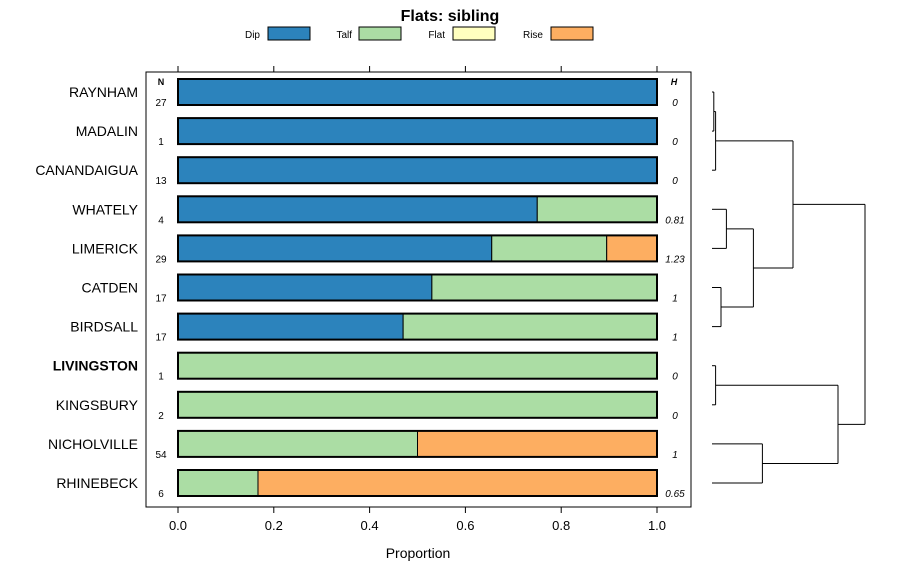  I want to click on bar-segment-dip-raynham, so click(417, 92).